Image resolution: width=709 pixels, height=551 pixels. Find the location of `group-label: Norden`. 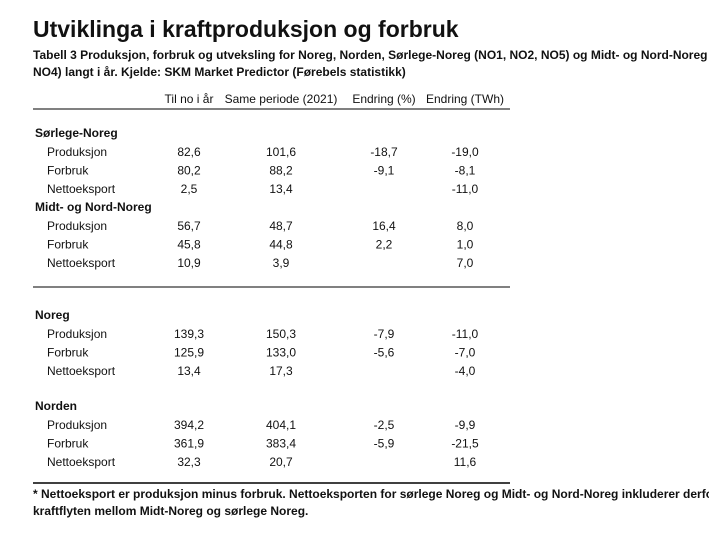

group-label: Norden is located at coordinates (56, 406).